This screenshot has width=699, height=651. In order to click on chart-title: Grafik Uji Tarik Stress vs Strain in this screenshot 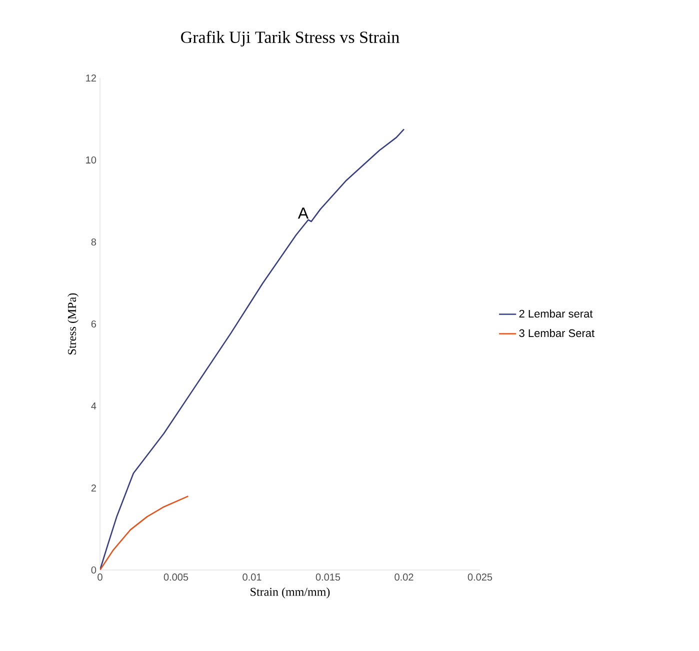, I will do `click(290, 38)`.